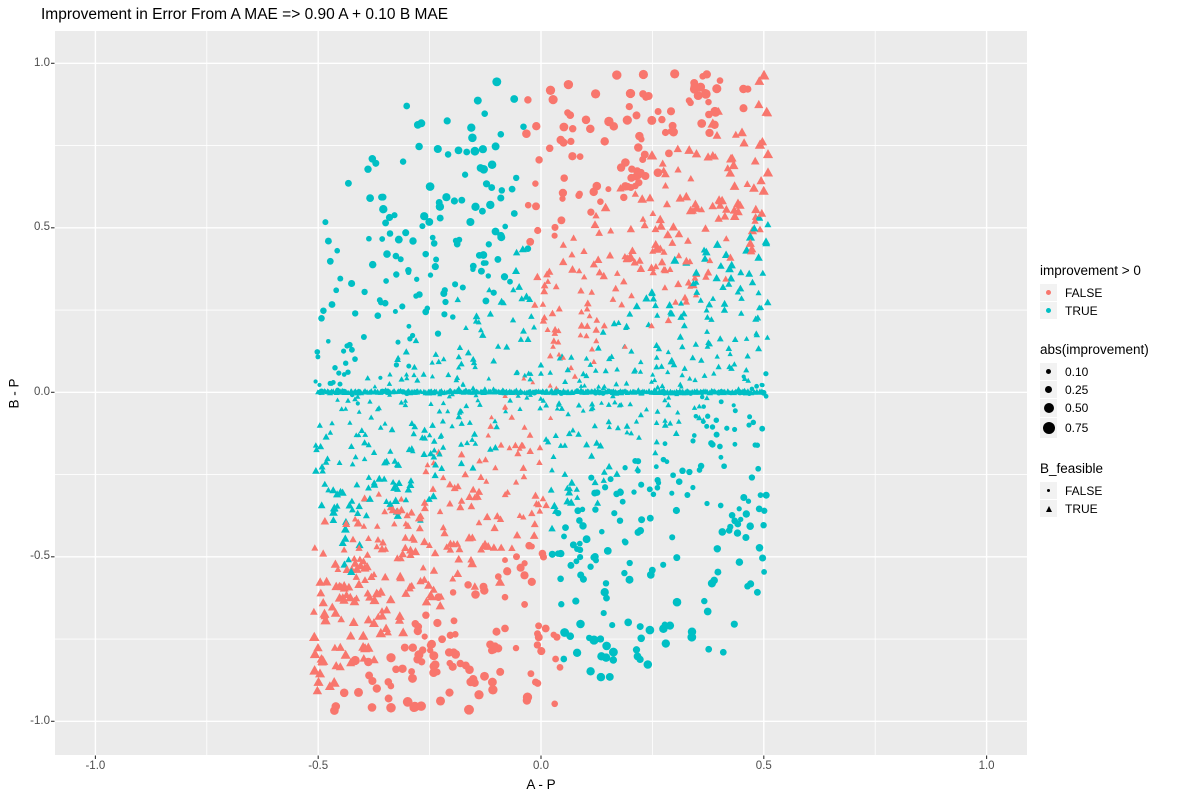  I want to click on legend-title-abs-improvement: abs(improvement), so click(1094, 349).